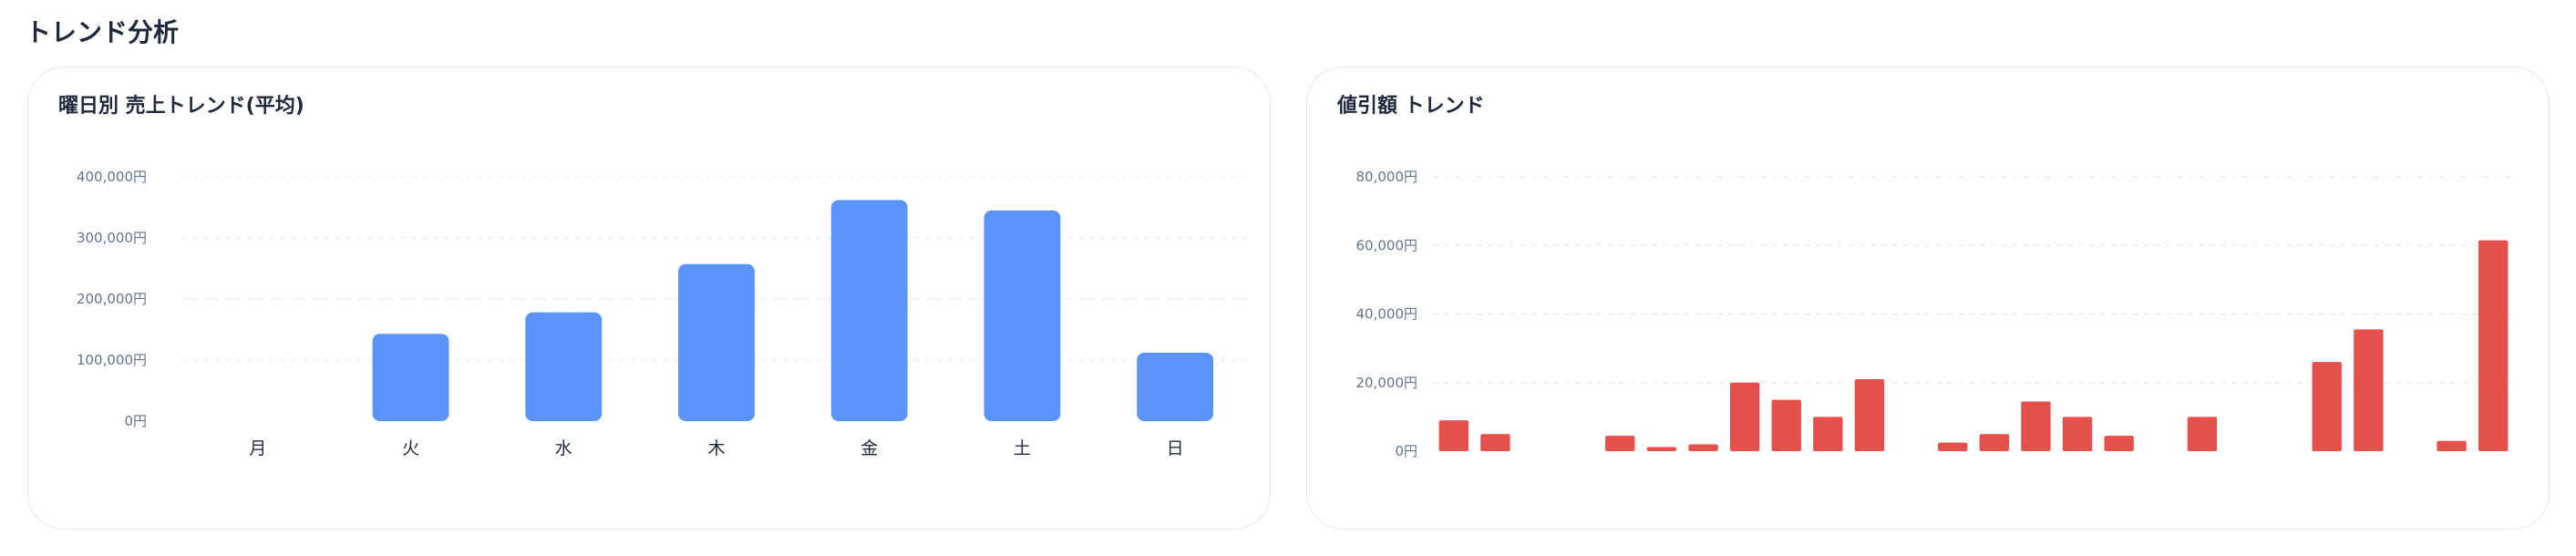  Describe the element at coordinates (181, 106) in the screenshot. I see `weekday-sales-title: 曜日別 売上トレンド(平均)` at that location.